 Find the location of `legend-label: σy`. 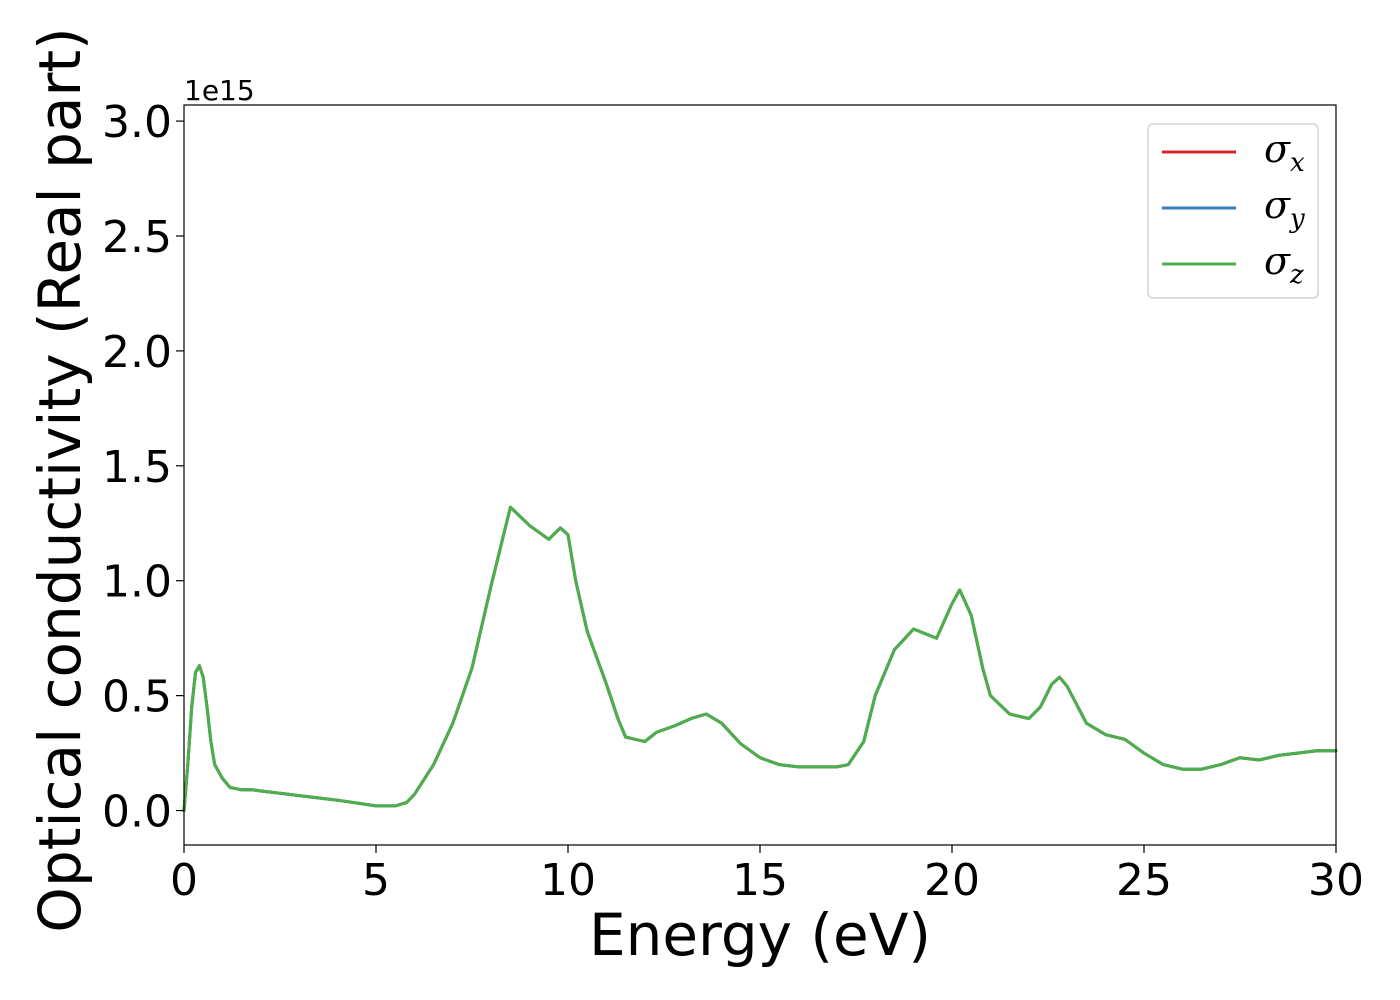

legend-label: σy is located at coordinates (1284, 208).